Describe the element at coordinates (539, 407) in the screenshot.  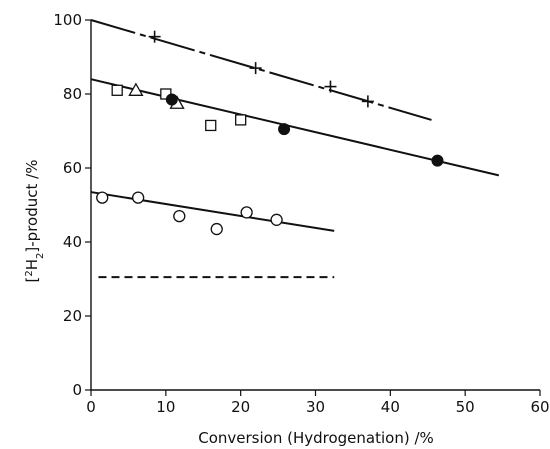
I see `x-tick-label: 60` at that location.